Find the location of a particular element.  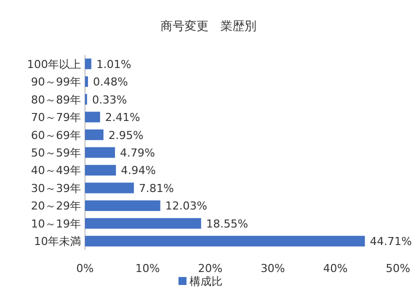

data-label: 18.55% is located at coordinates (227, 223).